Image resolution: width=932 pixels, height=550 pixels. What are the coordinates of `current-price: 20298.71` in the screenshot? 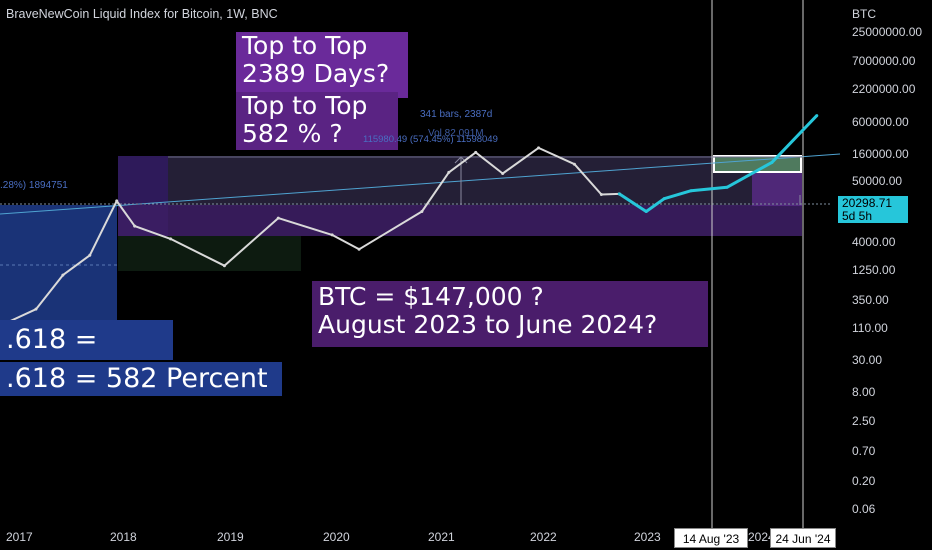 It's located at (867, 203).